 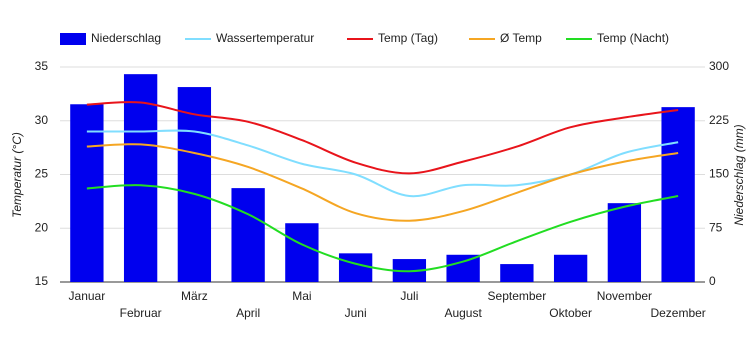 What do you see at coordinates (716, 227) in the screenshot?
I see `y2-tick-label: 75` at bounding box center [716, 227].